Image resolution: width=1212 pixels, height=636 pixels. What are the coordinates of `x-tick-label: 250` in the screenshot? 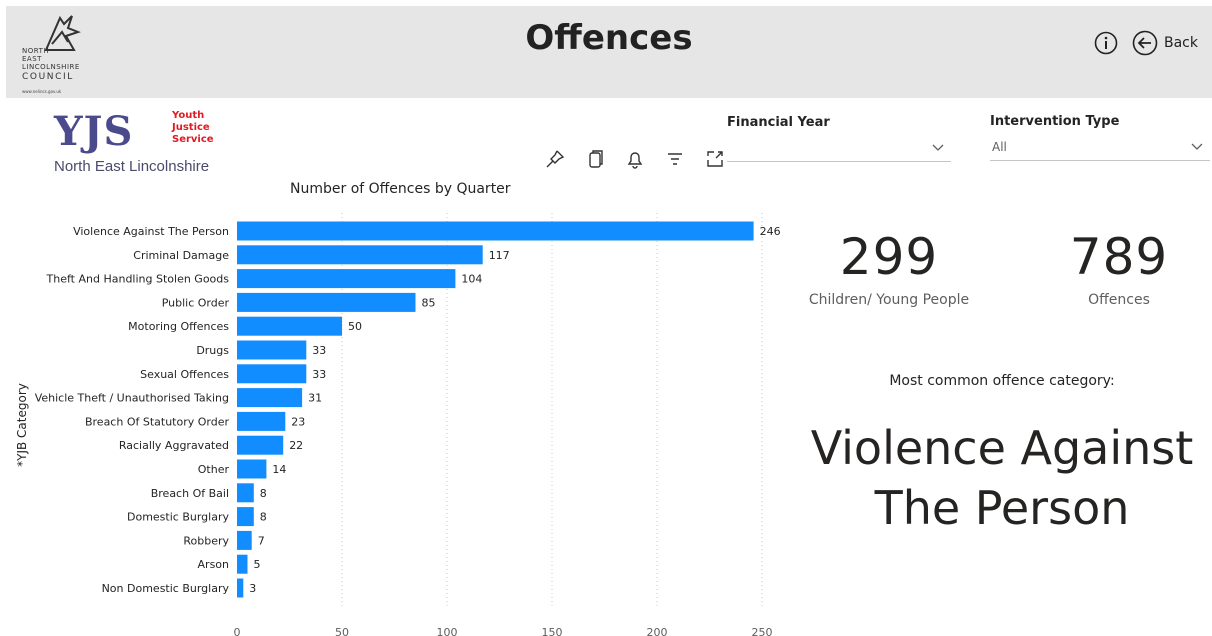 It's located at (762, 631).